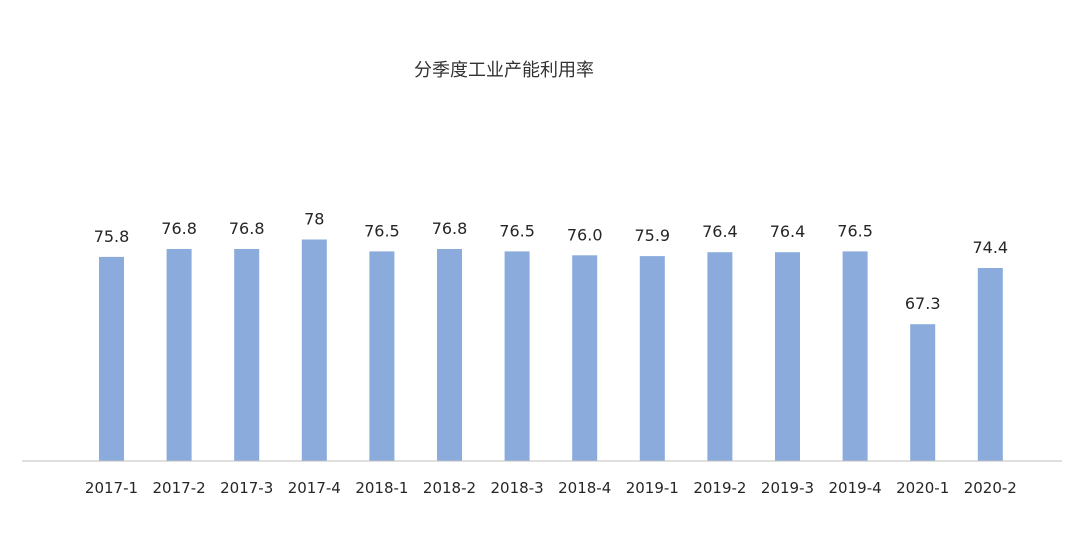 This screenshot has width=1080, height=554. Describe the element at coordinates (449, 488) in the screenshot. I see `x-tick-2018-2: 2018-2` at that location.